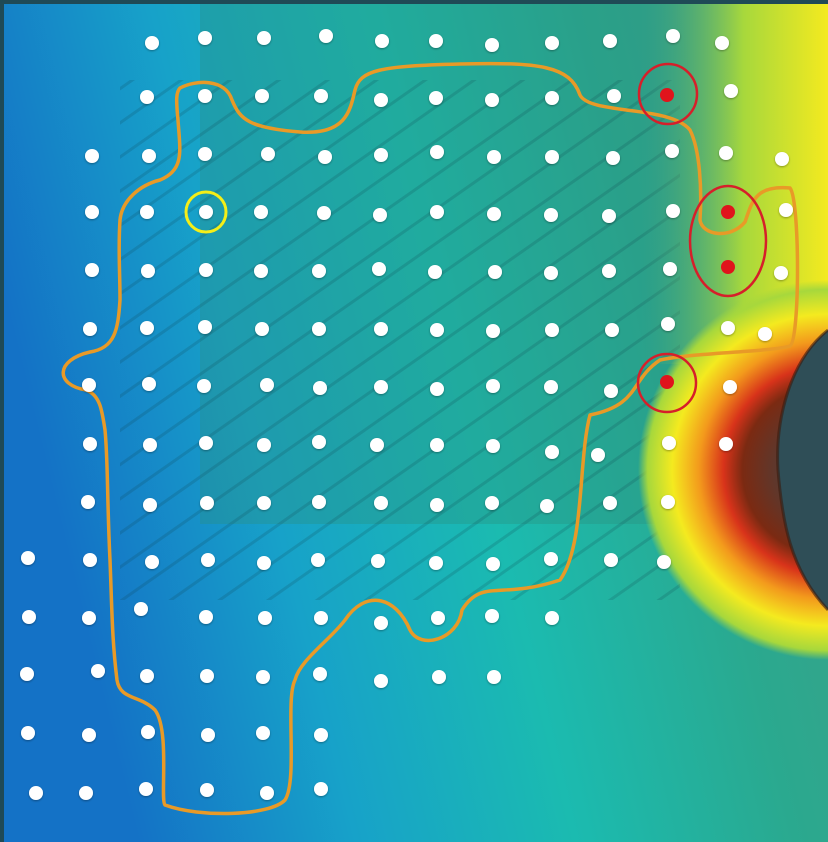 This screenshot has width=828, height=842. I want to click on selected-point-ring, so click(206, 212).